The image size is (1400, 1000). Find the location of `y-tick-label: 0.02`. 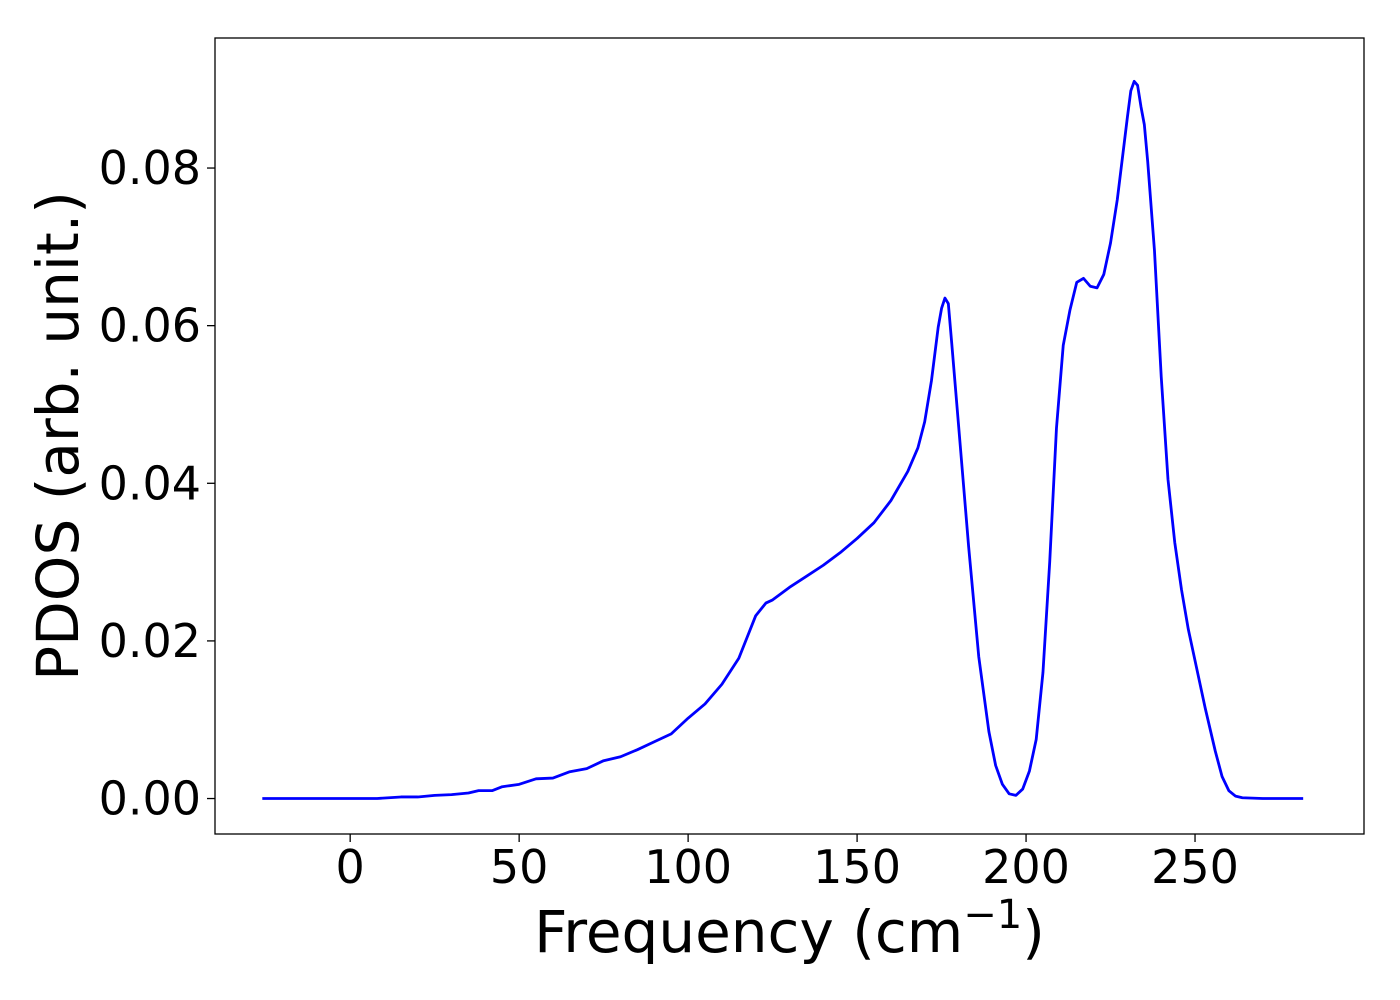

y-tick-label: 0.02 is located at coordinates (150, 641).